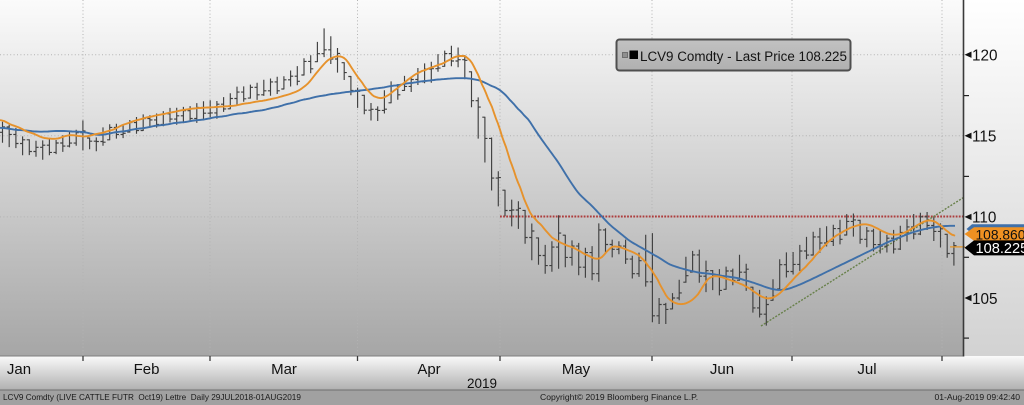 This screenshot has width=1024, height=405. Describe the element at coordinates (284, 369) in the screenshot. I see `svg-text: Mar` at that location.